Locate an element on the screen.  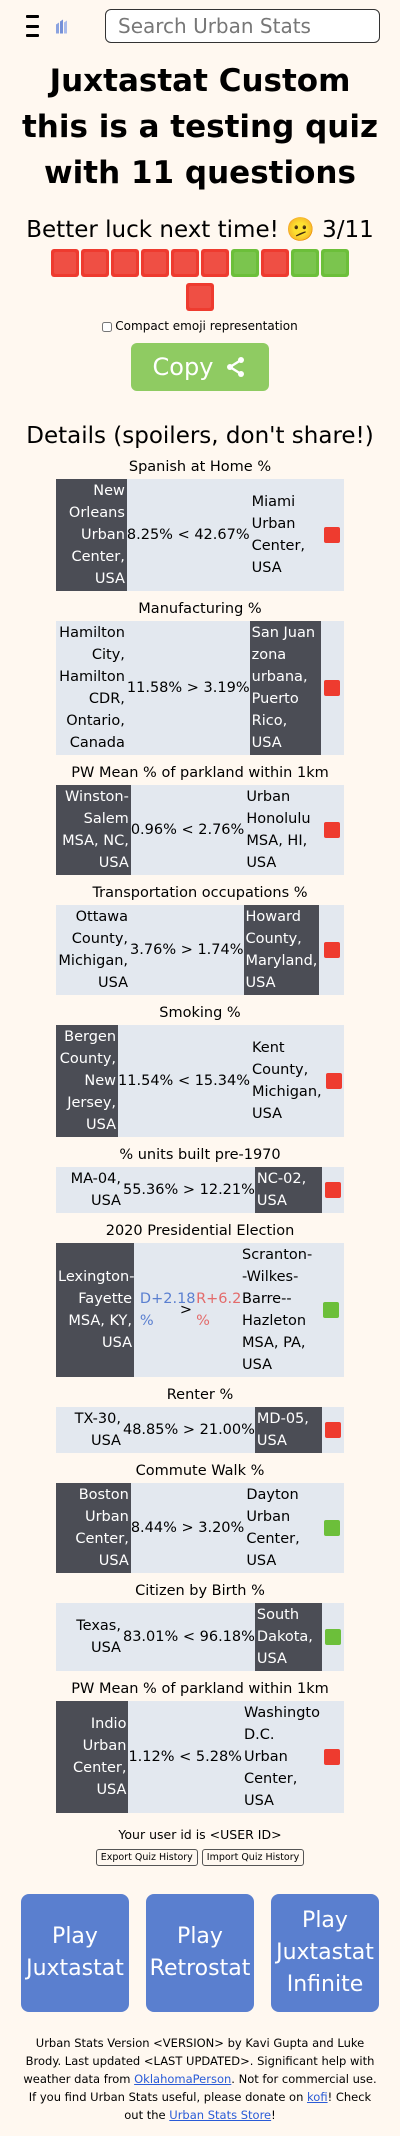
left-region: TX-30, USA is located at coordinates (89, 1430).